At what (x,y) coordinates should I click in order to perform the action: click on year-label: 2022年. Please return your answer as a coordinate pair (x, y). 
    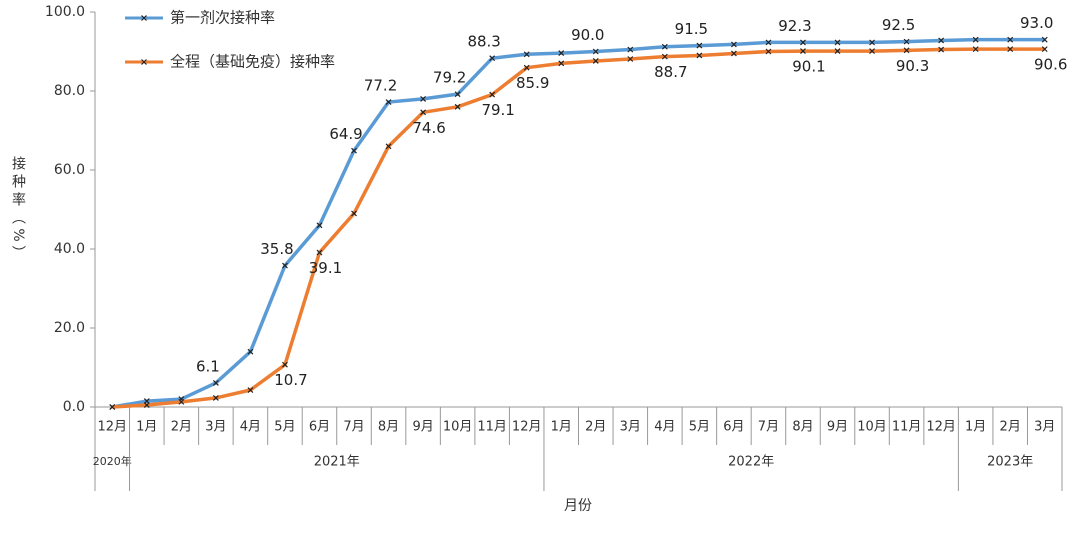
    Looking at the image, I should click on (751, 462).